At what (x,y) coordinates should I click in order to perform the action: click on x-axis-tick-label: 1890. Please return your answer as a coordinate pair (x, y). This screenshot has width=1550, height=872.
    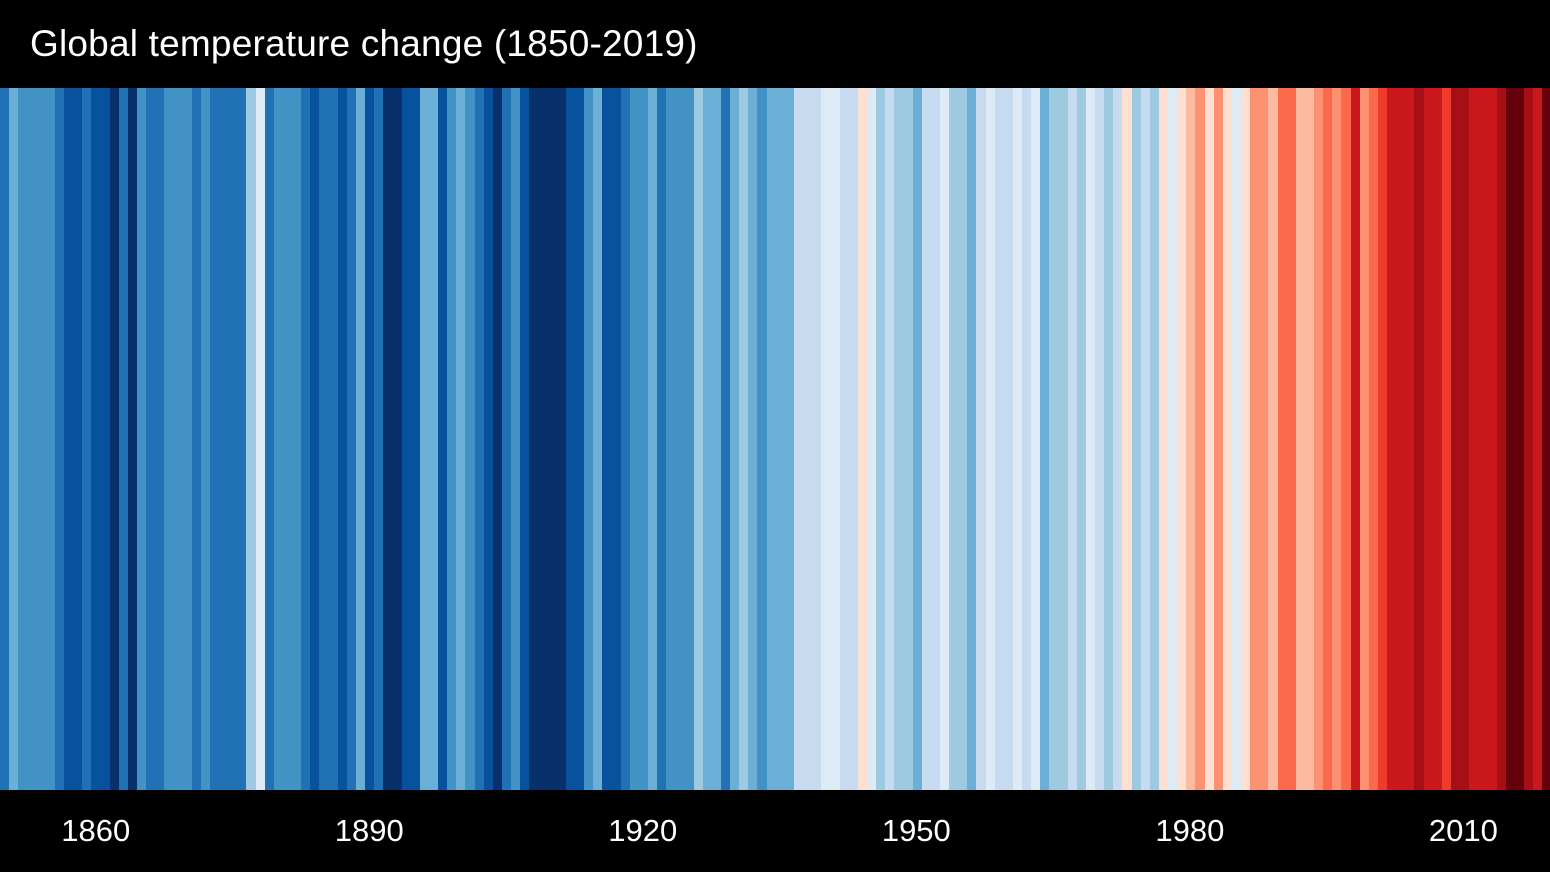
    Looking at the image, I should click on (369, 830).